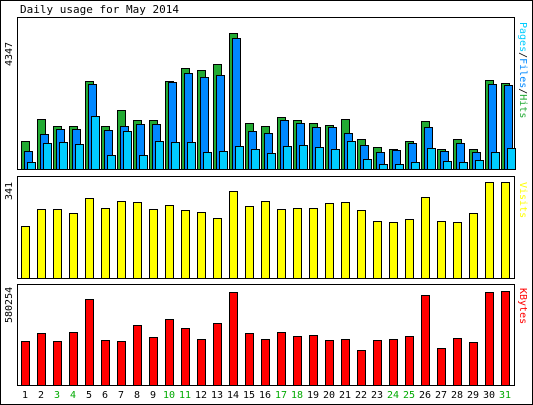 This screenshot has height=405, width=533. Describe the element at coordinates (313, 395) in the screenshot. I see `day-label: 19` at that location.